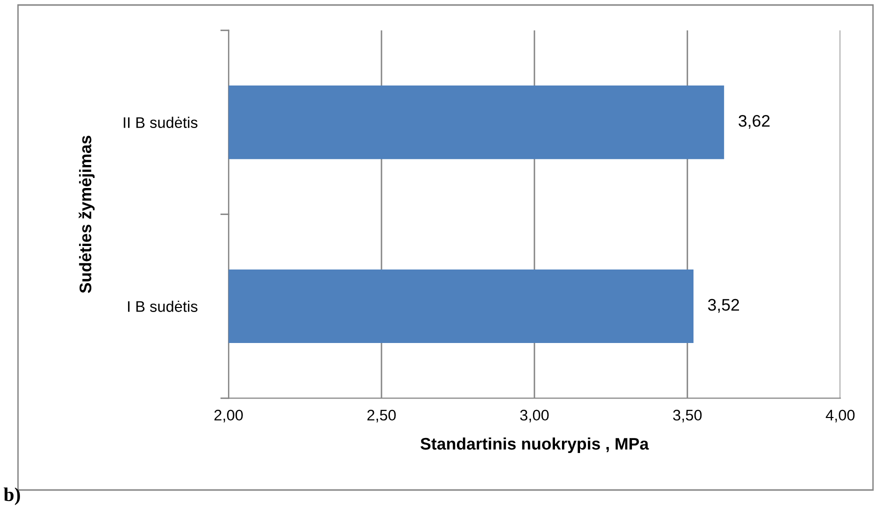 This screenshot has height=506, width=879. What do you see at coordinates (161, 122) in the screenshot?
I see `y-tick-label: II B sudėtis` at bounding box center [161, 122].